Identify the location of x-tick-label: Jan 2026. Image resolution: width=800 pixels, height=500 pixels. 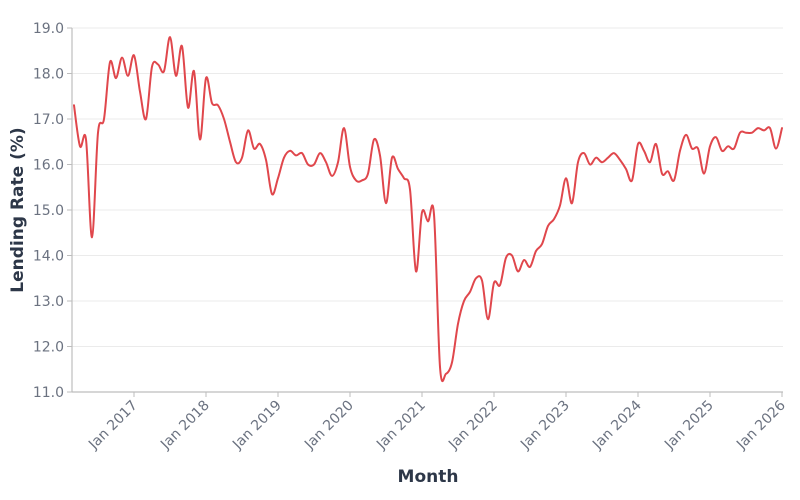
(761, 425).